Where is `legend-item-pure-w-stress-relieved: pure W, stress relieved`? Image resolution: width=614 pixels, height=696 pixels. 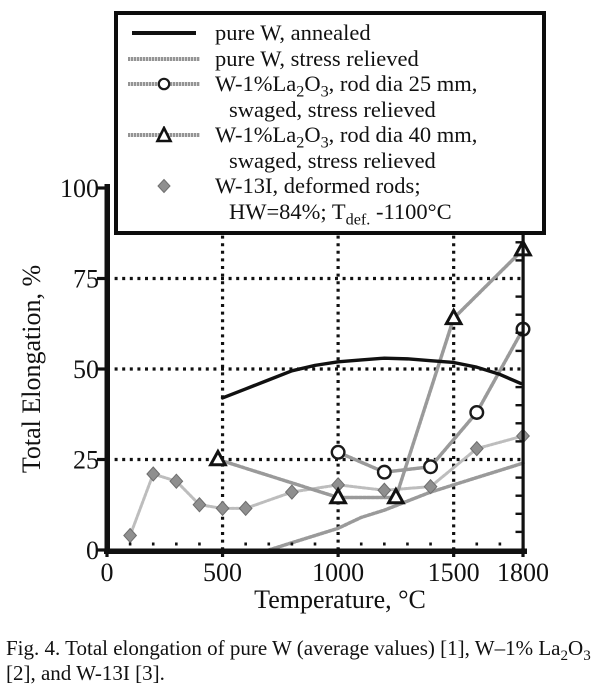
legend-item-pure-w-stress-relieved: pure W, stress relieved is located at coordinates (330, 59).